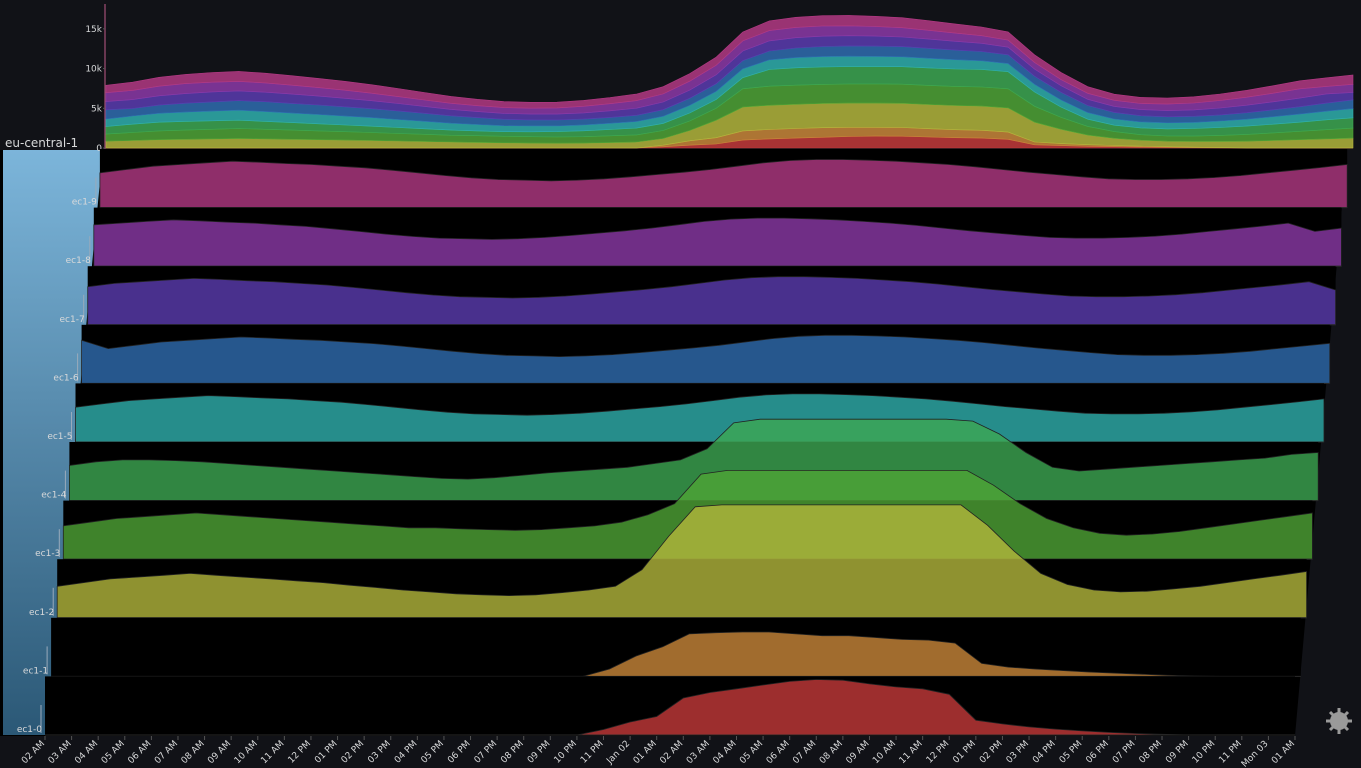 The width and height of the screenshot is (1361, 768). I want to click on x-tick-label: Mon 03, so click(1255, 753).